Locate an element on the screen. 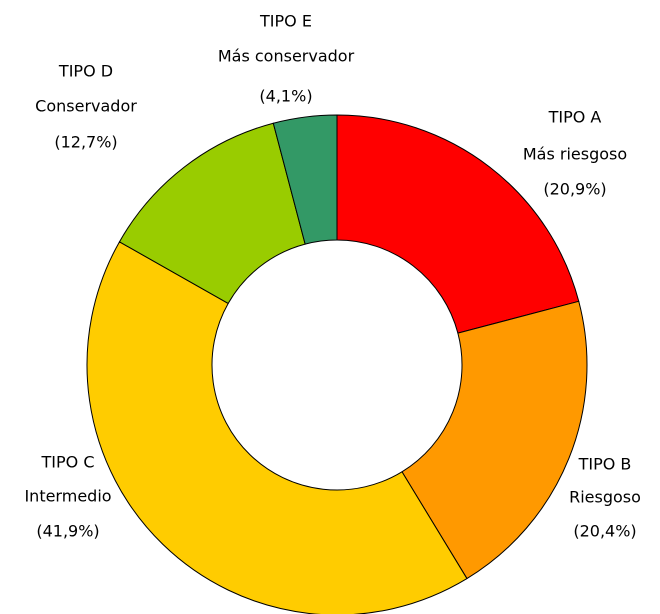 The height and width of the screenshot is (614, 660). segment-category: TIPO B is located at coordinates (605, 464).